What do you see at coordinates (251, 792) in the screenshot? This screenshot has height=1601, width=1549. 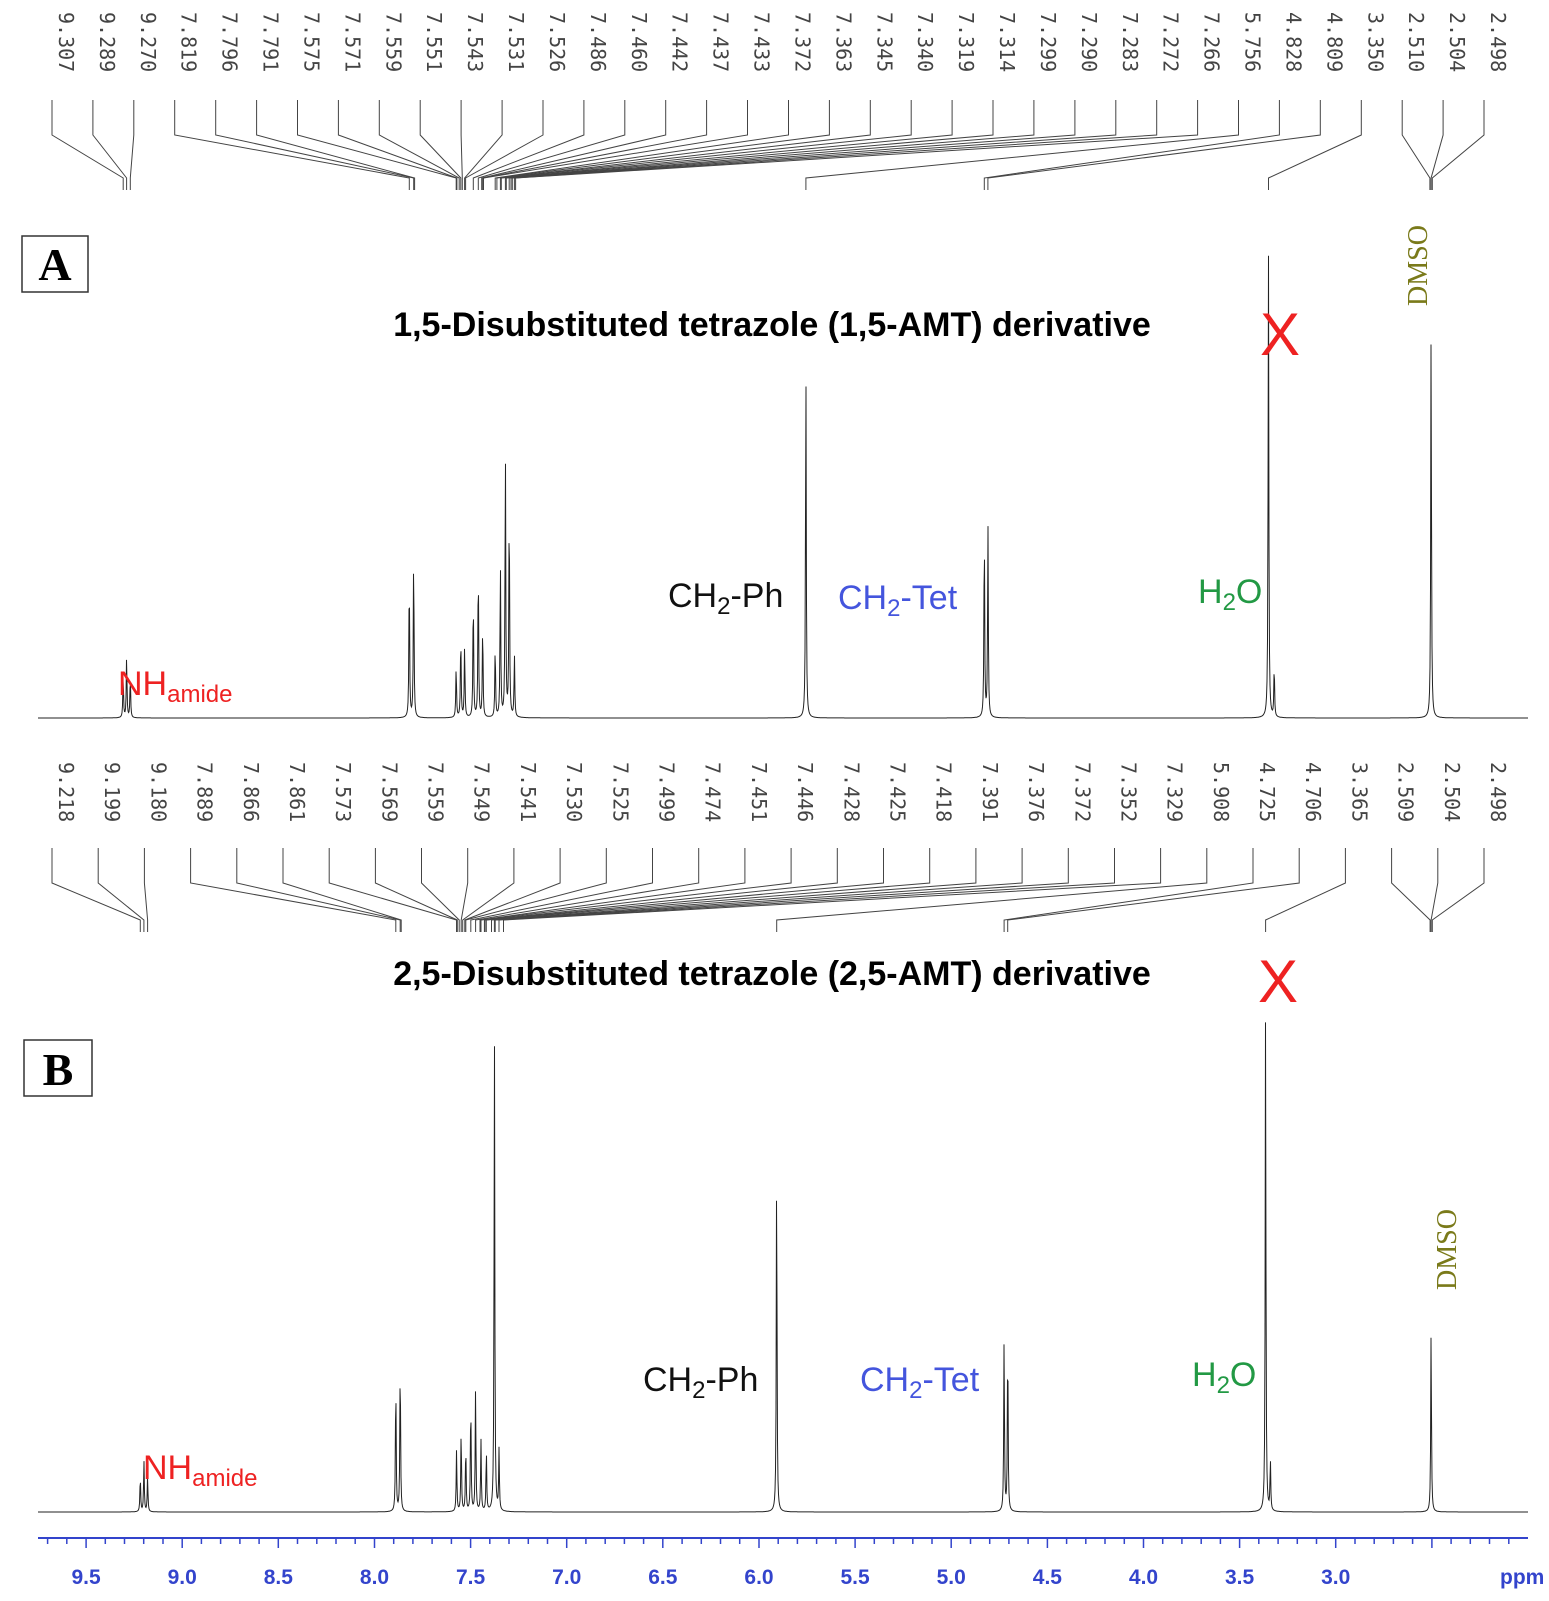 I see `peak-label: 7.866` at bounding box center [251, 792].